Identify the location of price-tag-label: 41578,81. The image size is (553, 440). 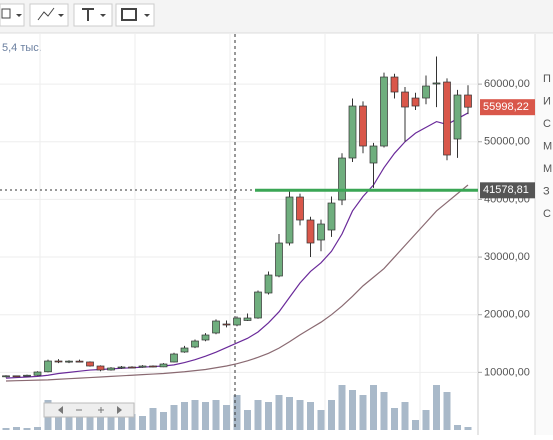
(506, 190).